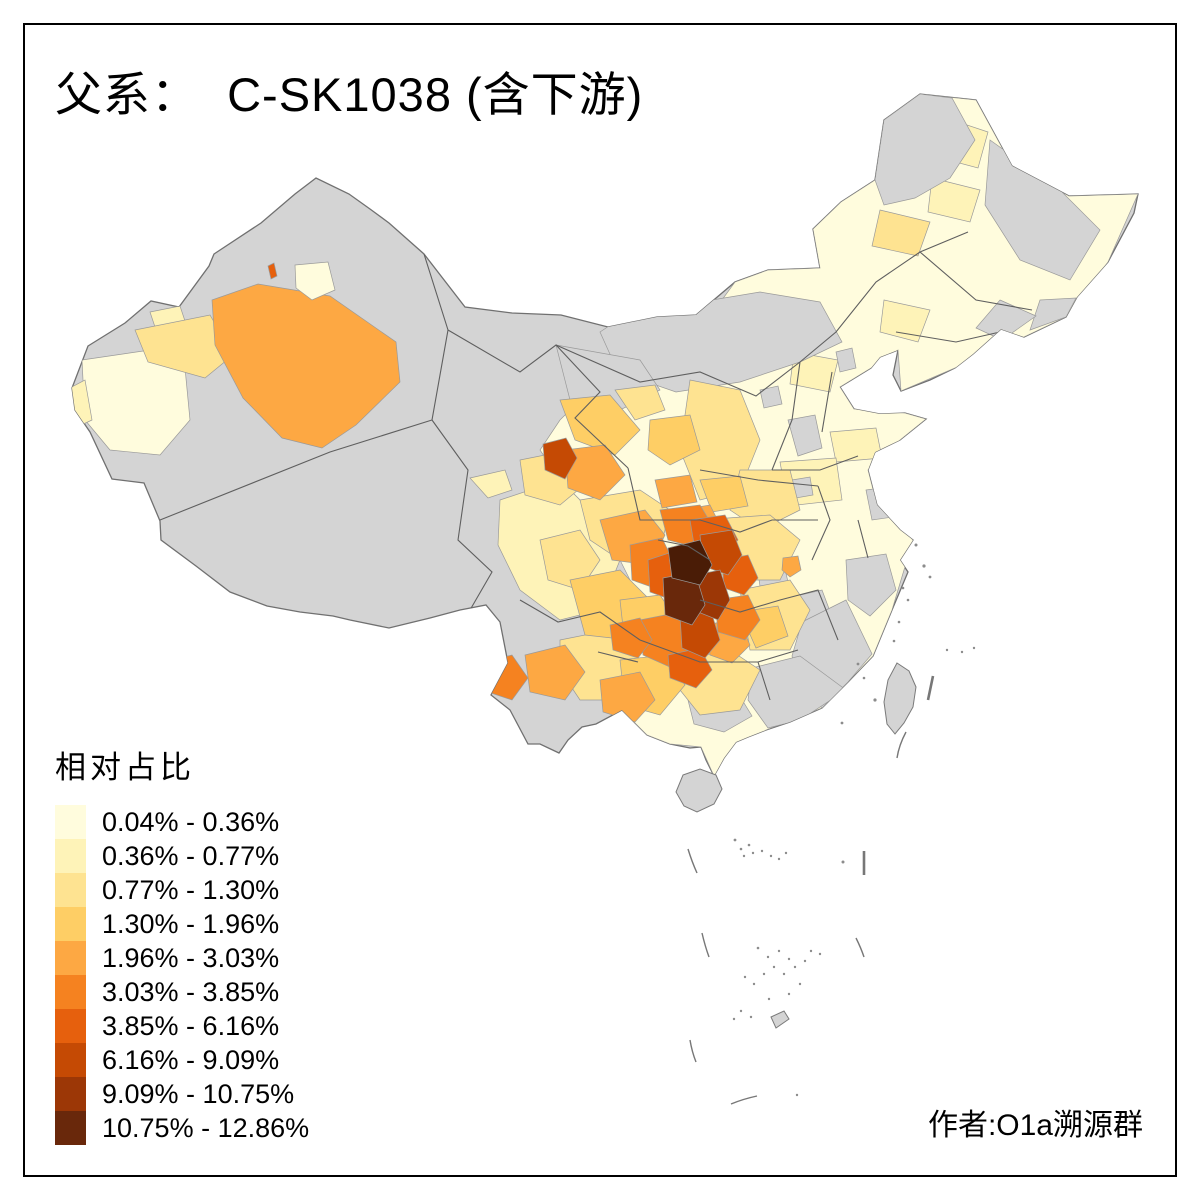  Describe the element at coordinates (811, 890) in the screenshot. I see `sea-dash-lines` at that location.